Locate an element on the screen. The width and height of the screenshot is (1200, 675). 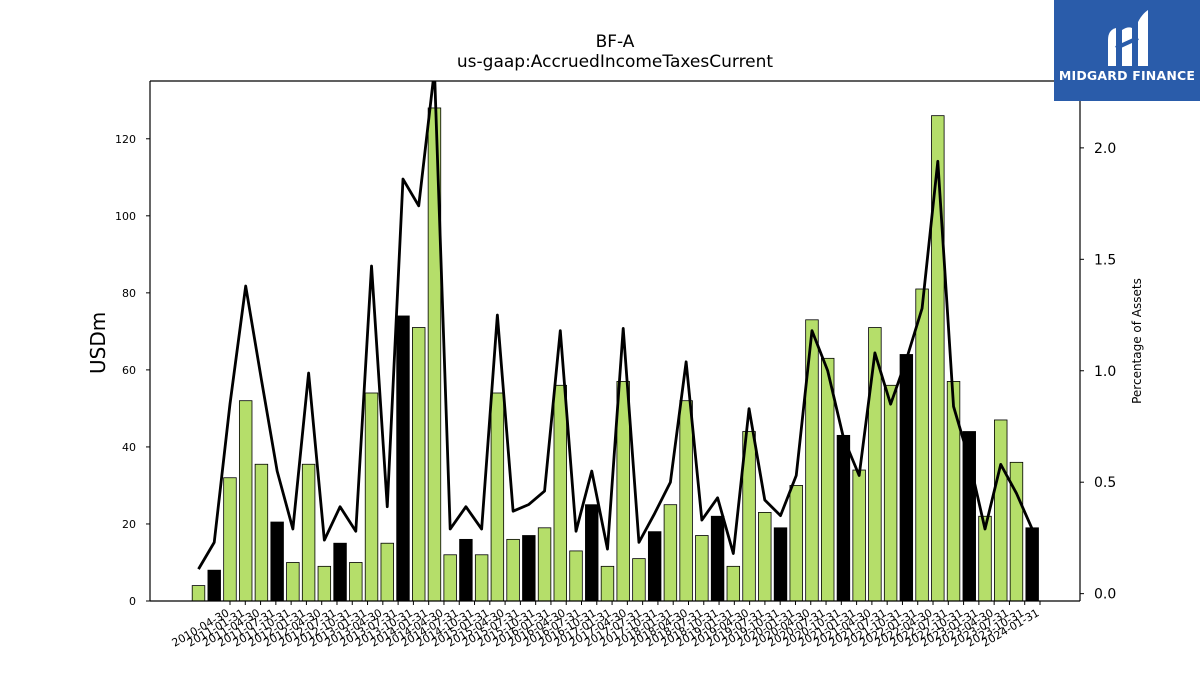
y-tick-label-left: 100 is located at coordinates (125, 216).